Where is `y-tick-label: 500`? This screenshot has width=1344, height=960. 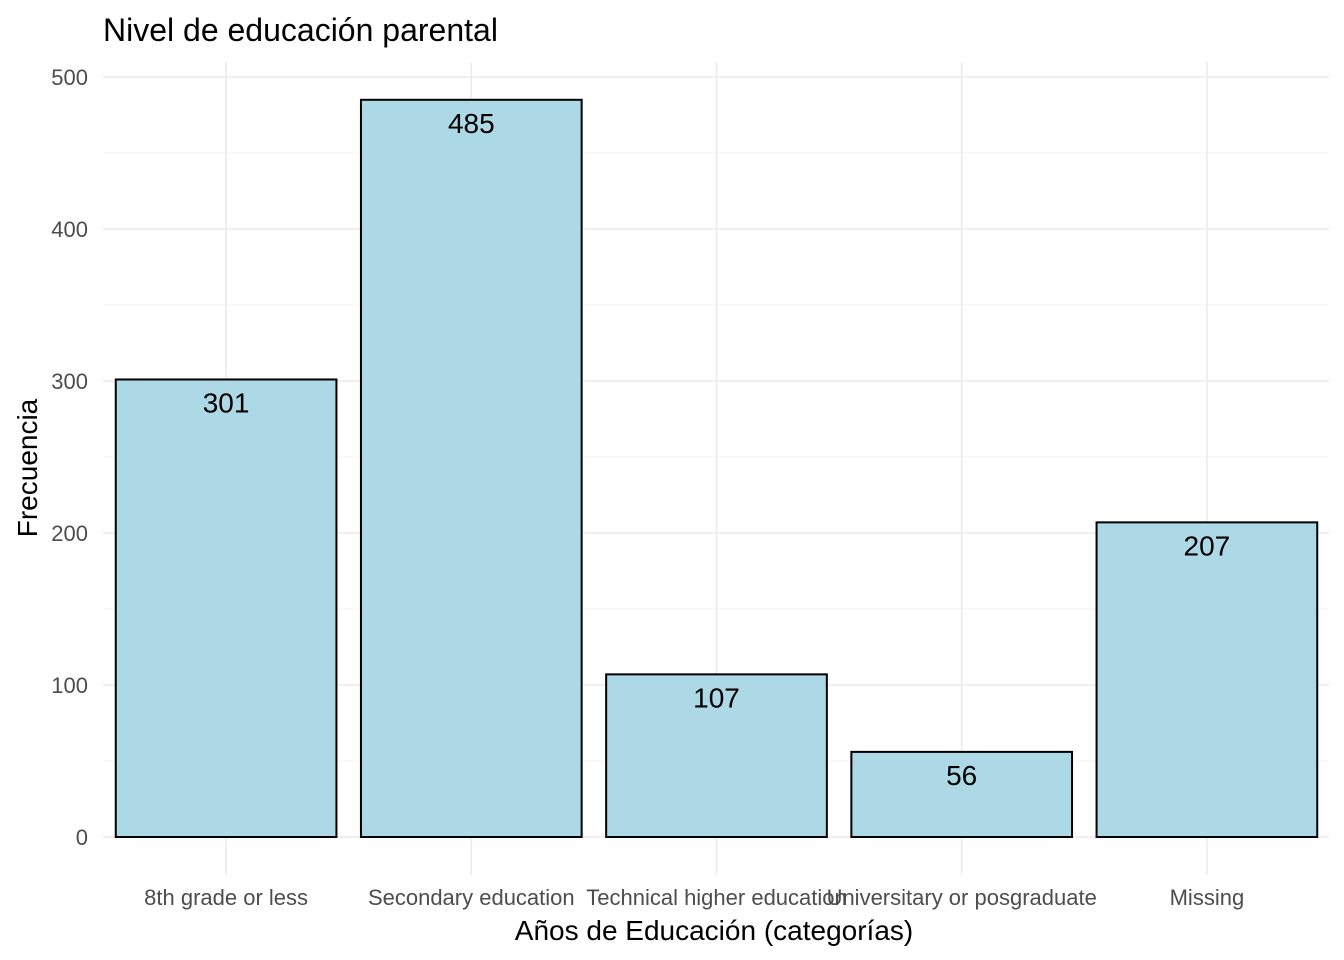
y-tick-label: 500 is located at coordinates (69, 77).